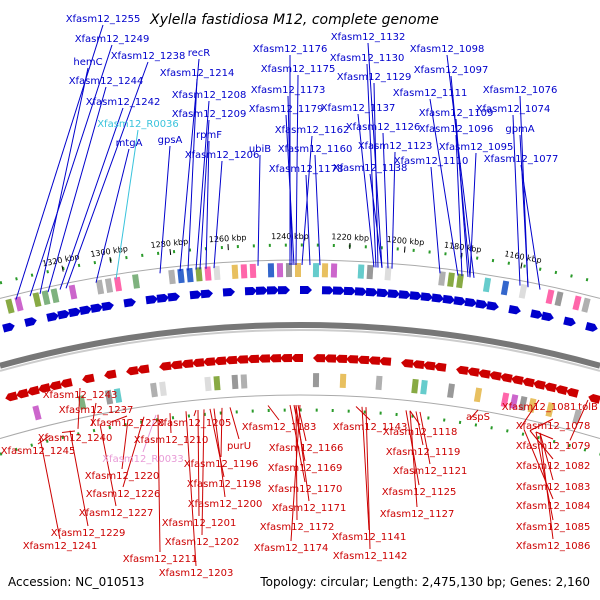 Image resolution: width=600 pixels, height=600 pixels. Describe the element at coordinates (96, 410) in the screenshot. I see `reverse-gene-label: Xfasm12_1237` at that location.